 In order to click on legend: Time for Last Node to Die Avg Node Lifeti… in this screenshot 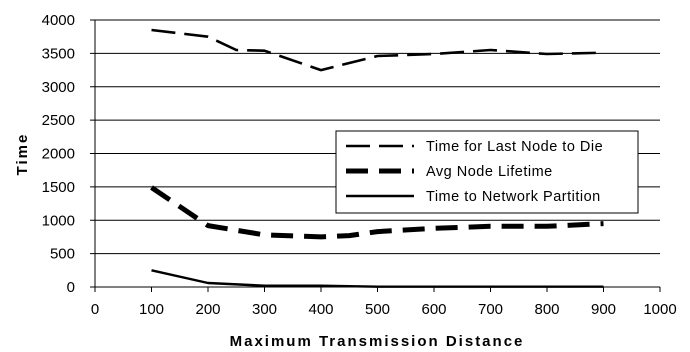, I will do `click(487, 172)`.